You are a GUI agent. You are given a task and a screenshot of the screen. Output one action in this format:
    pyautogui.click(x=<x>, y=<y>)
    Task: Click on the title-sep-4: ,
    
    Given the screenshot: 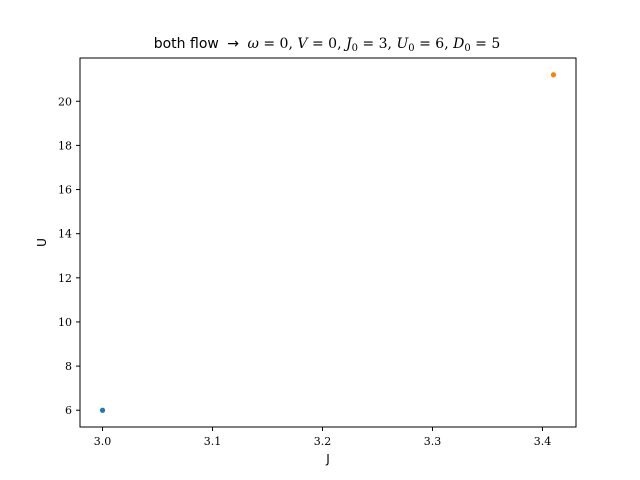 What is the action you would take?
    pyautogui.click(x=448, y=44)
    